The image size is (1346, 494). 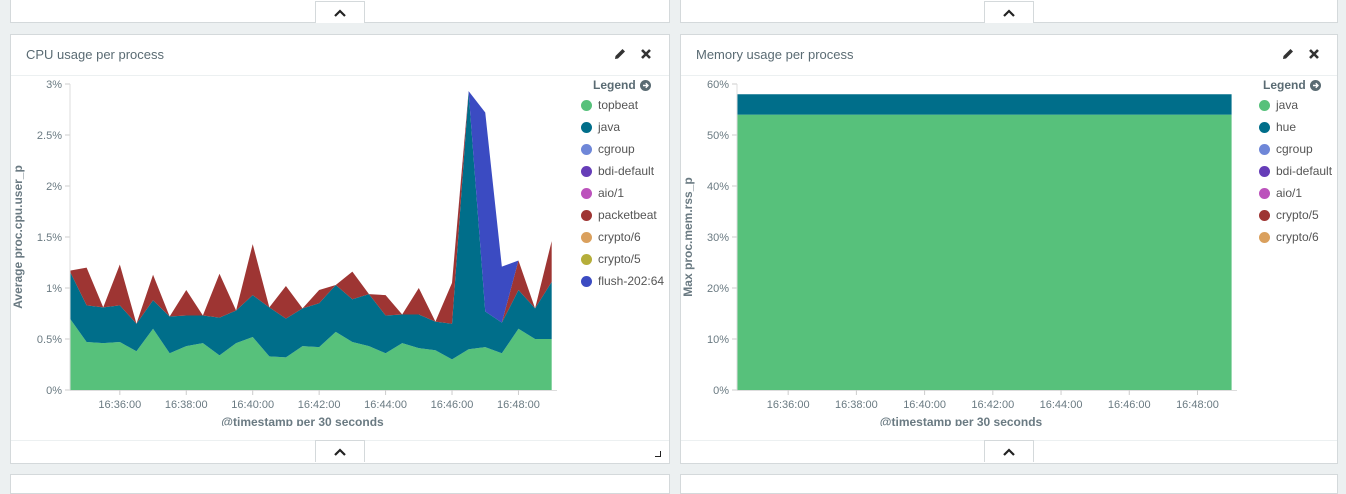 I want to click on panel-header: Memory usage per process, so click(x=1009, y=55).